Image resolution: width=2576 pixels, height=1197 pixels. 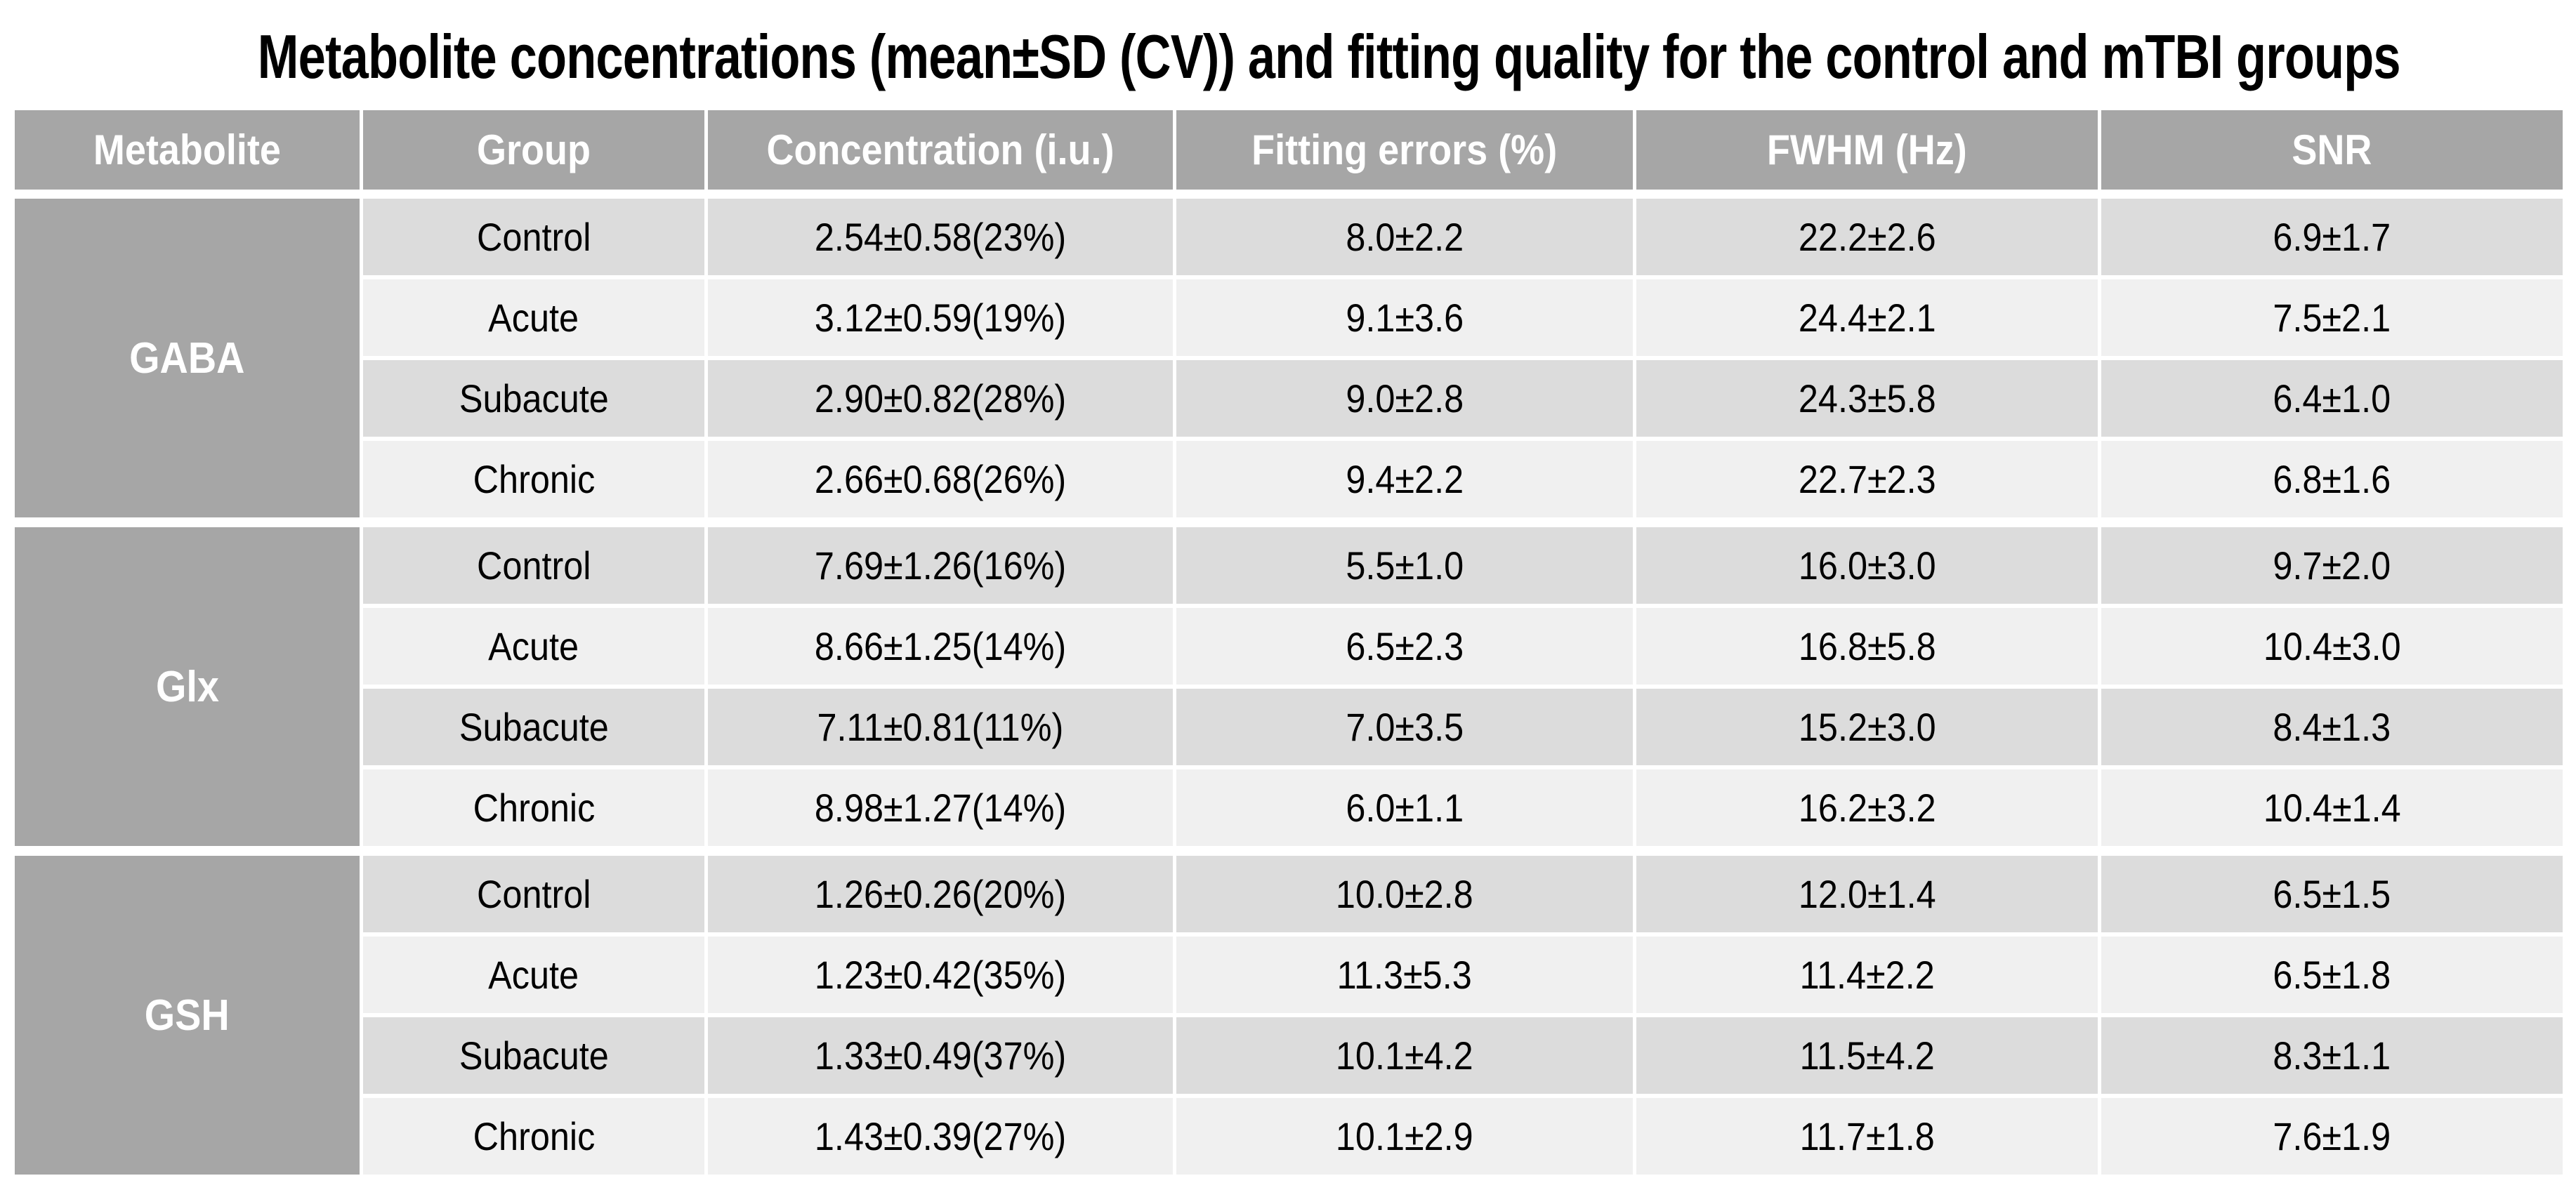 I want to click on fitting-errors-value: 8.0±2.2, so click(x=1405, y=237).